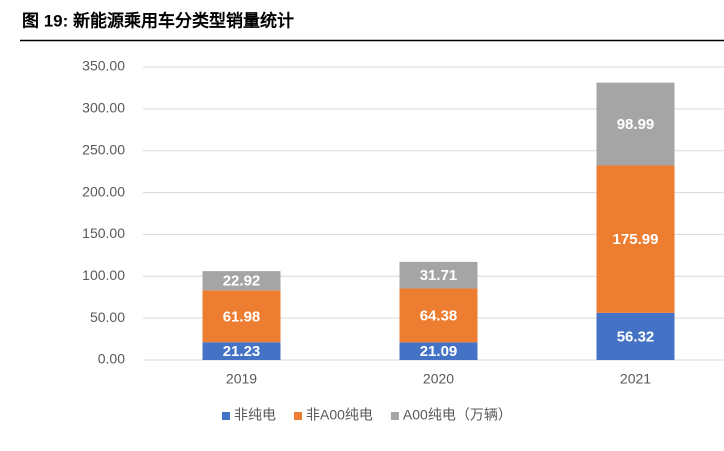 This screenshot has height=451, width=724. Describe the element at coordinates (103, 191) in the screenshot. I see `y-tick-label: 200.00` at that location.